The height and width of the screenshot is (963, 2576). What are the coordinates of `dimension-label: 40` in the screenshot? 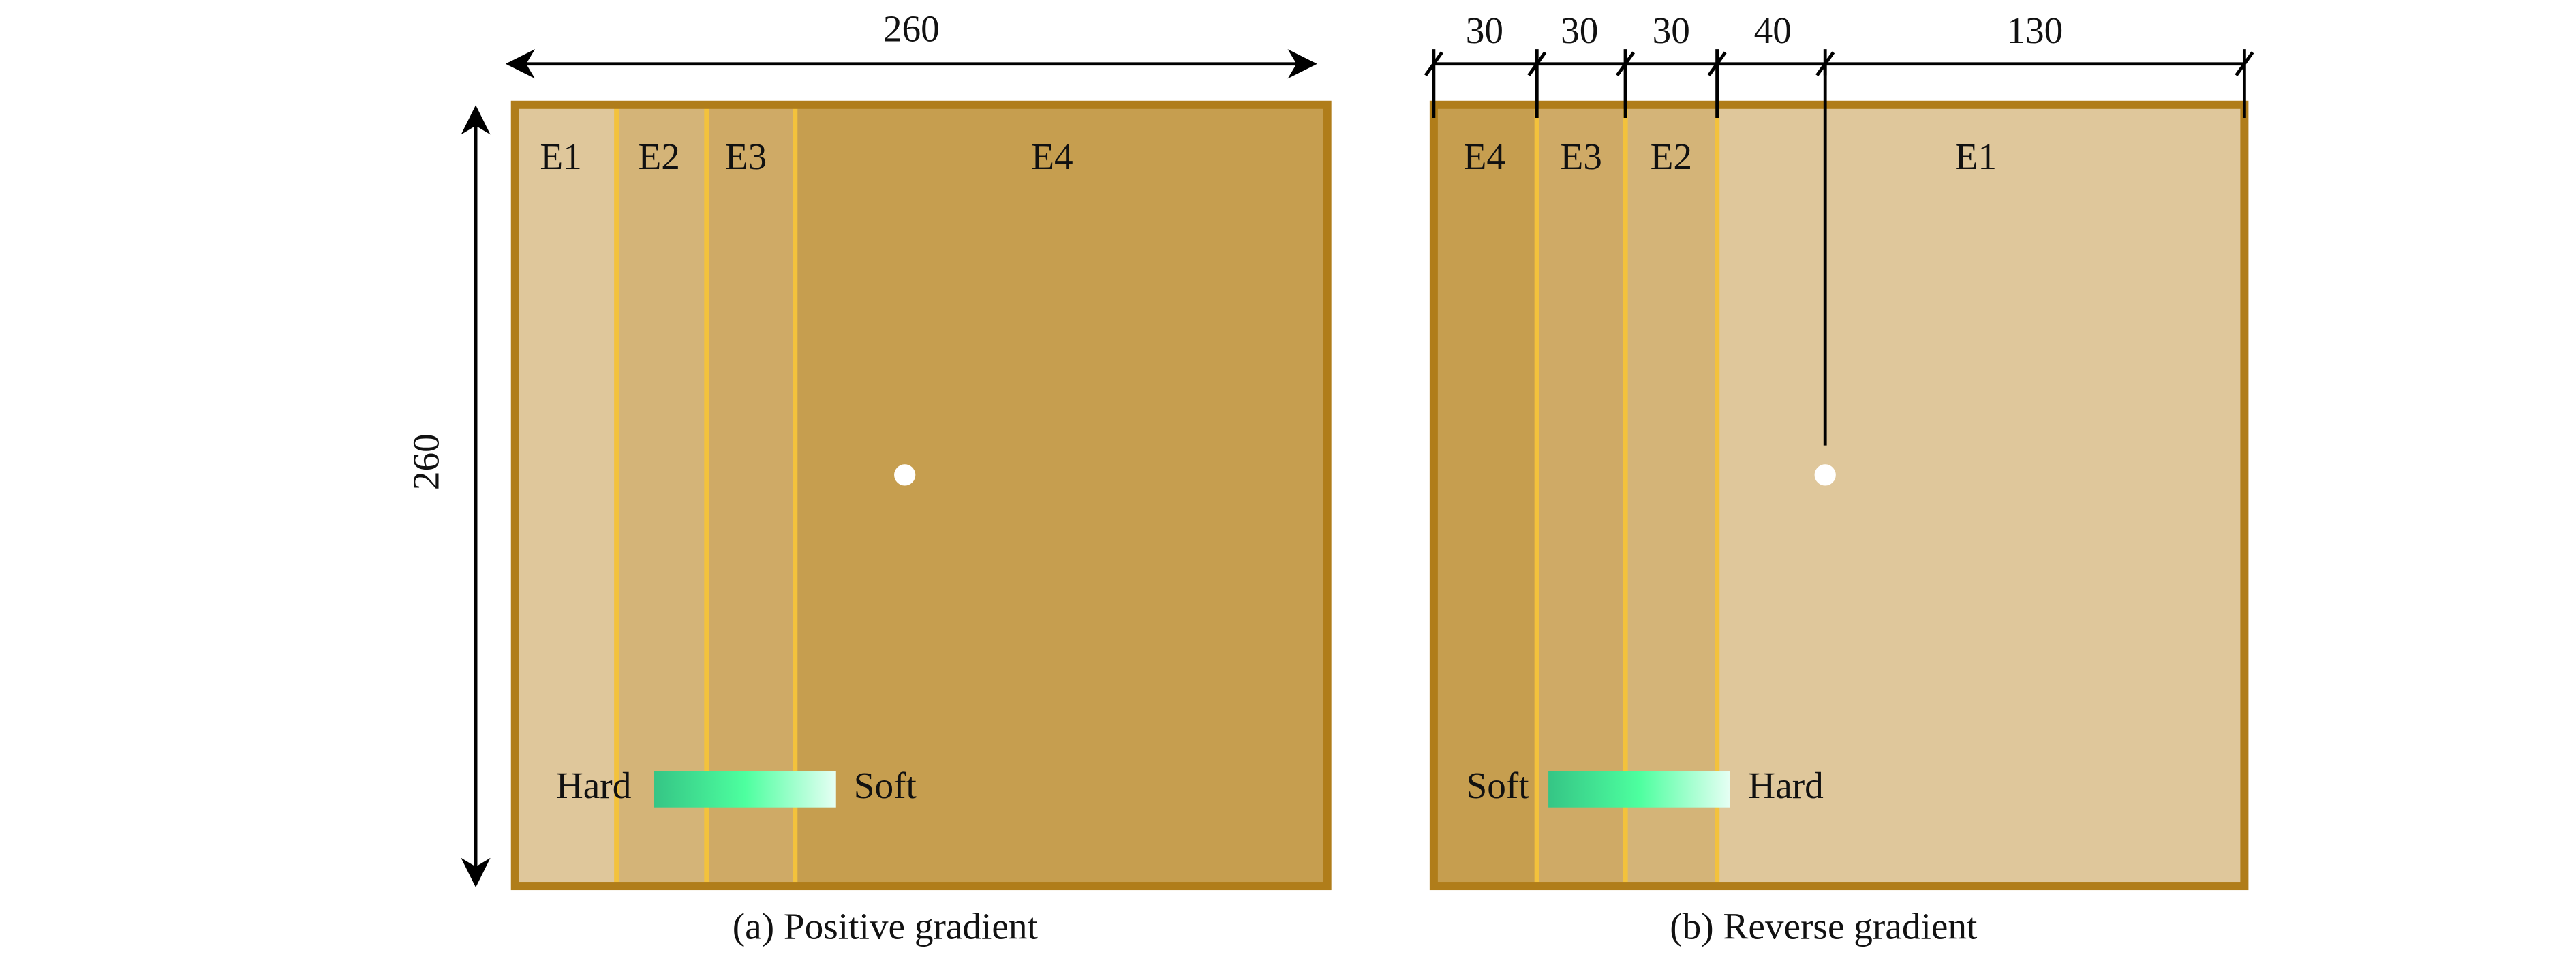 It's located at (1773, 30).